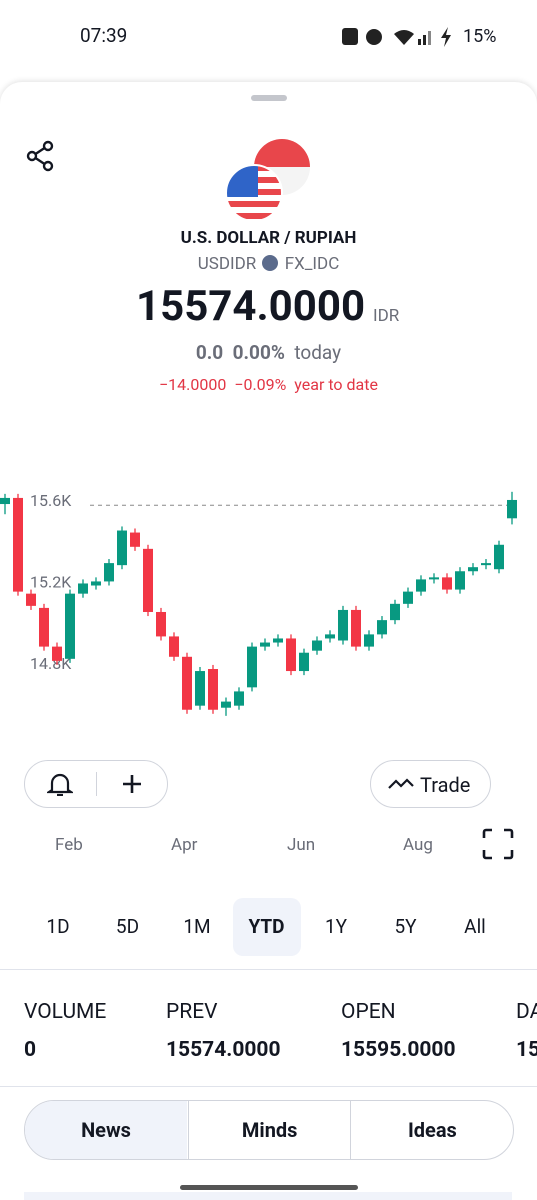 The image size is (537, 1200). I want to click on symbol: USDIDR, so click(227, 264).